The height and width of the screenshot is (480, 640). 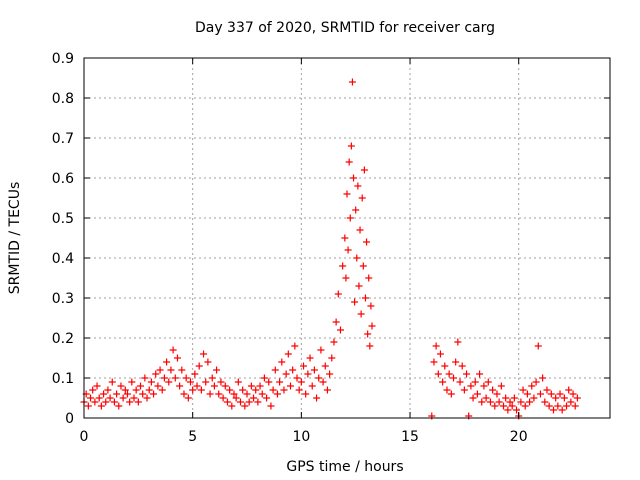 I want to click on y-tick-label: 0.9, so click(x=63, y=59).